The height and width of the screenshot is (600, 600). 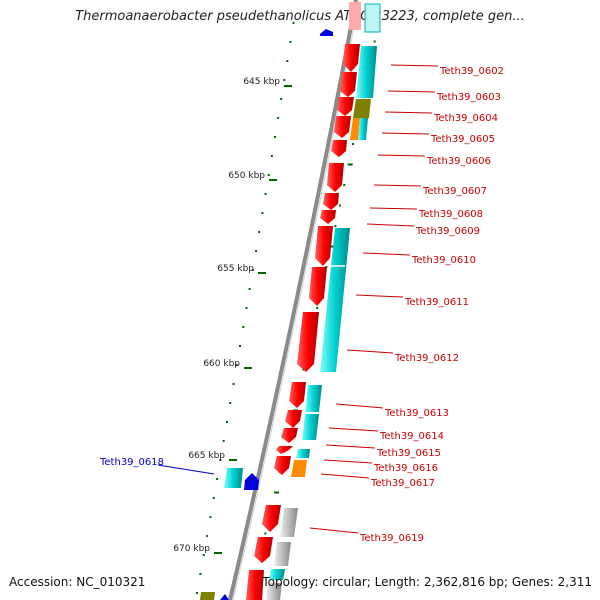 I want to click on gene-label: Teth39_0619, so click(x=391, y=538).